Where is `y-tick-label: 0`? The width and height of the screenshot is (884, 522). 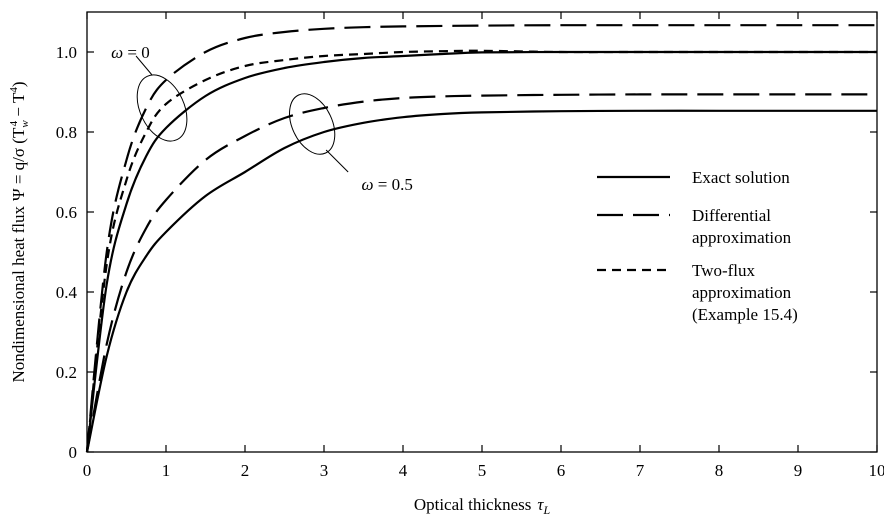 y-tick-label: 0 is located at coordinates (73, 452).